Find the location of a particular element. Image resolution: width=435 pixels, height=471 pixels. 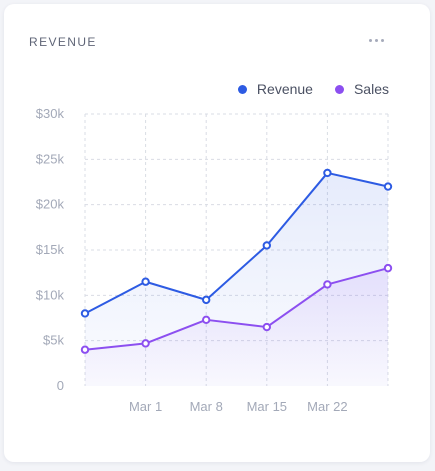

legend-swatch-sales is located at coordinates (339, 89).